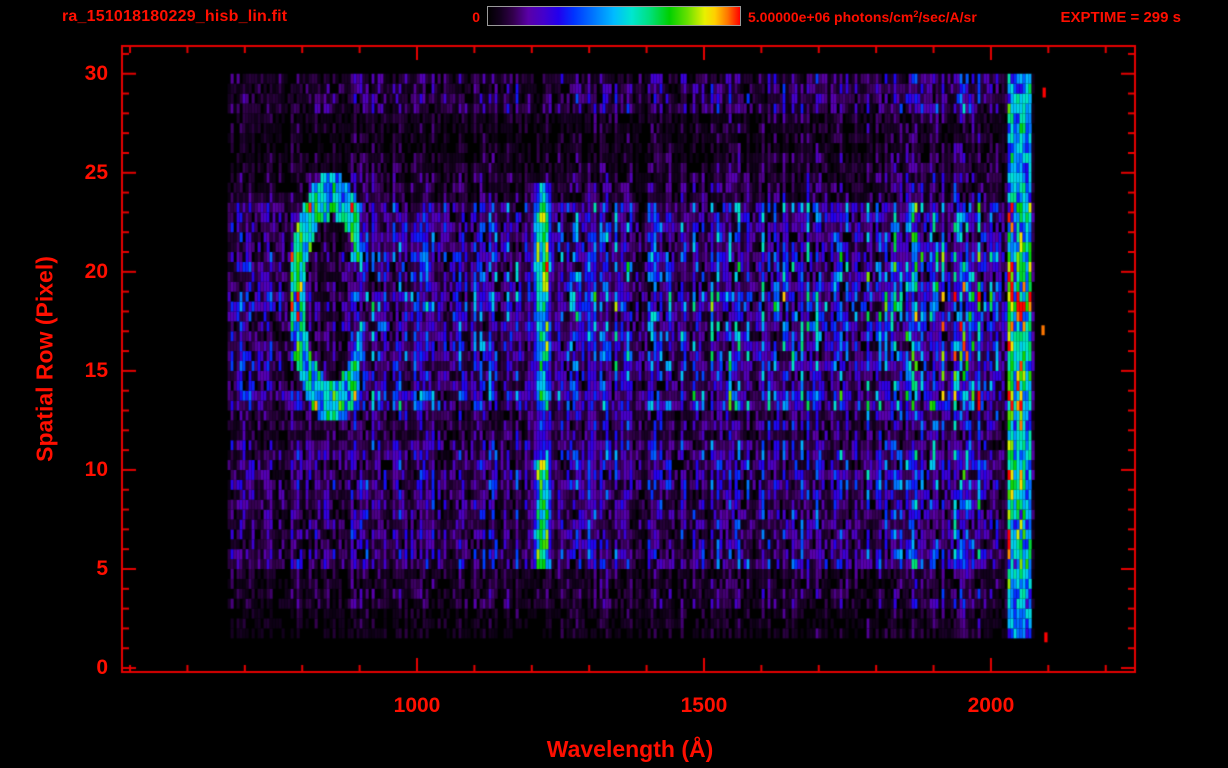  I want to click on y-tick-label: 25, so click(96, 172).